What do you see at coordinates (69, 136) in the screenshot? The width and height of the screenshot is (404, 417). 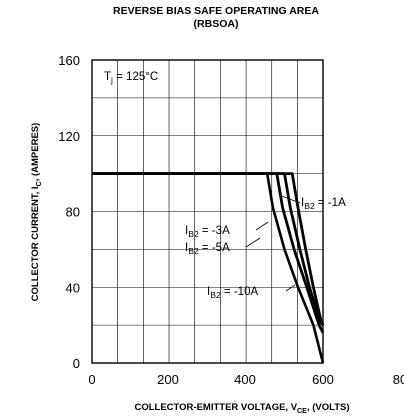 I see `y-tick-label: 120` at bounding box center [69, 136].